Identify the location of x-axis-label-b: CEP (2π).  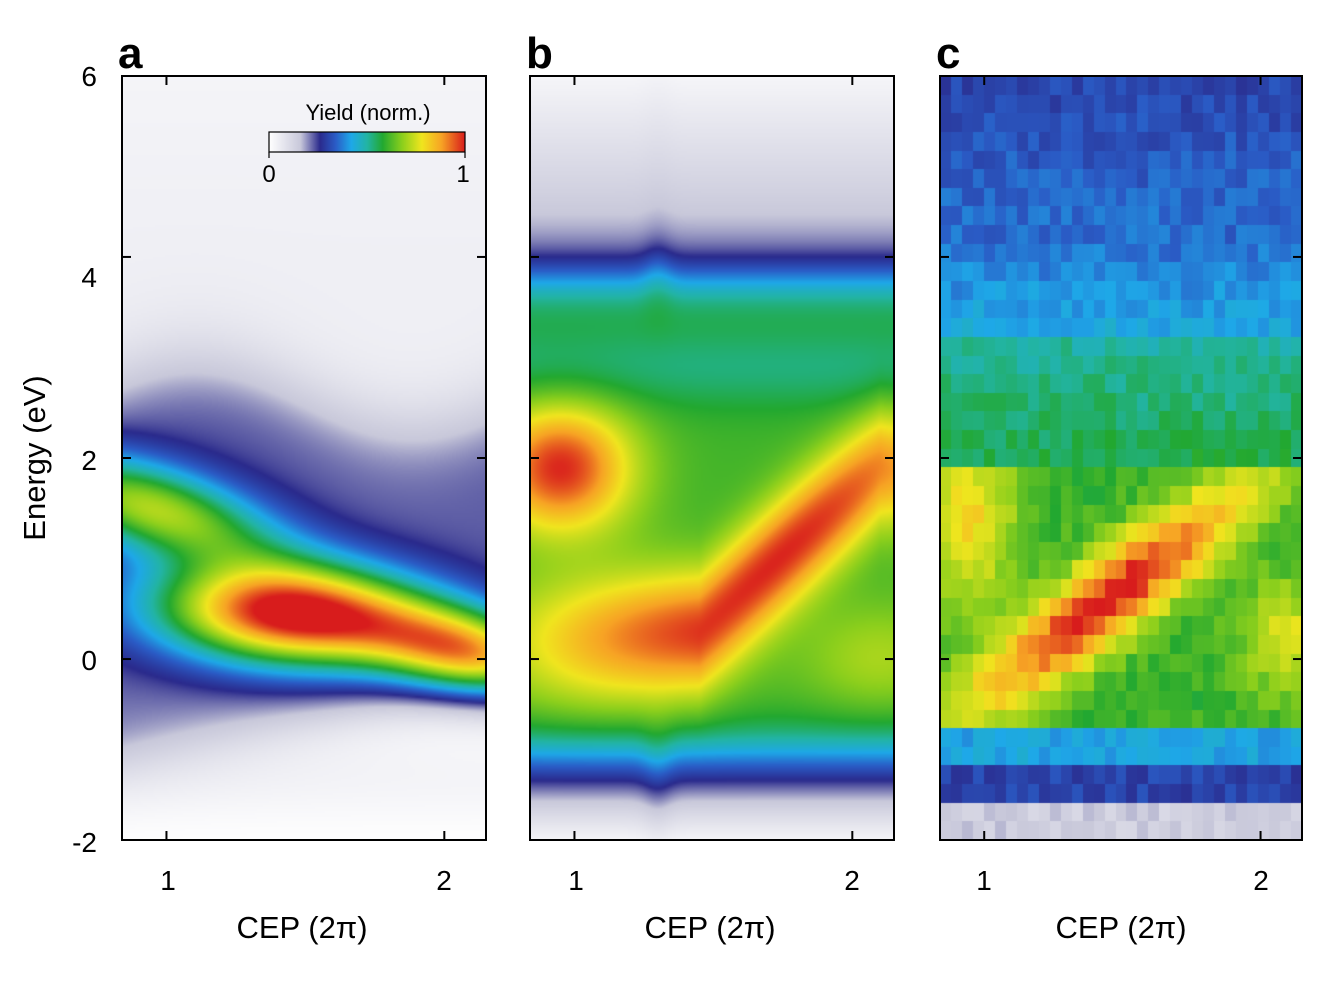
(709, 927).